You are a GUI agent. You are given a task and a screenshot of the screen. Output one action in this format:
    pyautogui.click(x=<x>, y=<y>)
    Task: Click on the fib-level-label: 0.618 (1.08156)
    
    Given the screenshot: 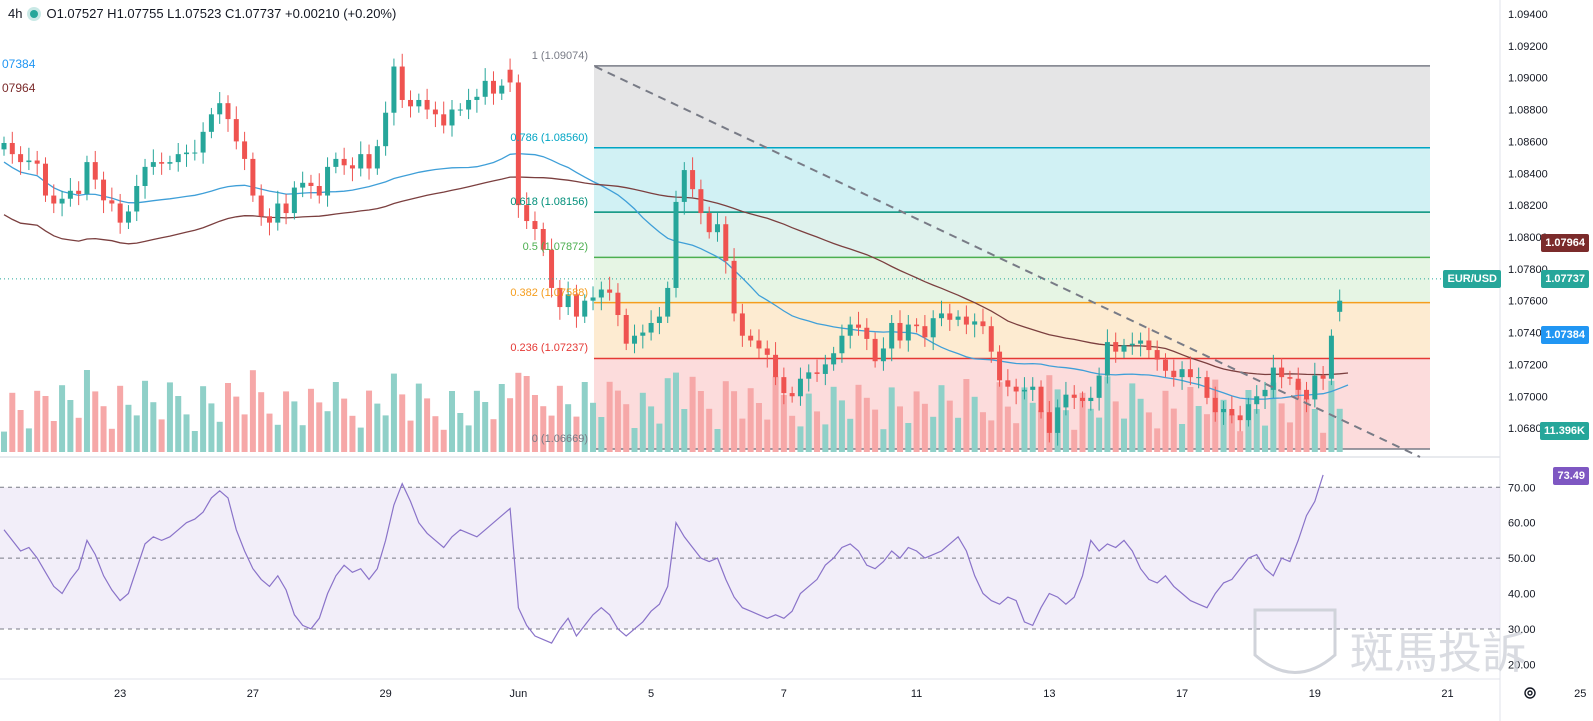 What is the action you would take?
    pyautogui.click(x=549, y=202)
    